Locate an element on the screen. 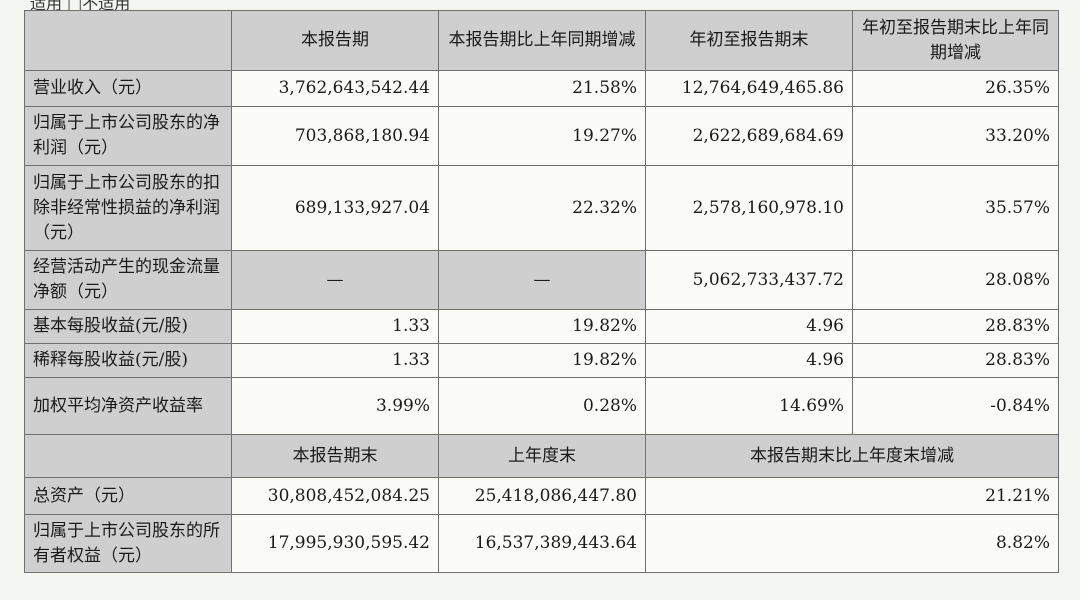 The image size is (1080, 600). cell-value: 19.27% is located at coordinates (542, 136).